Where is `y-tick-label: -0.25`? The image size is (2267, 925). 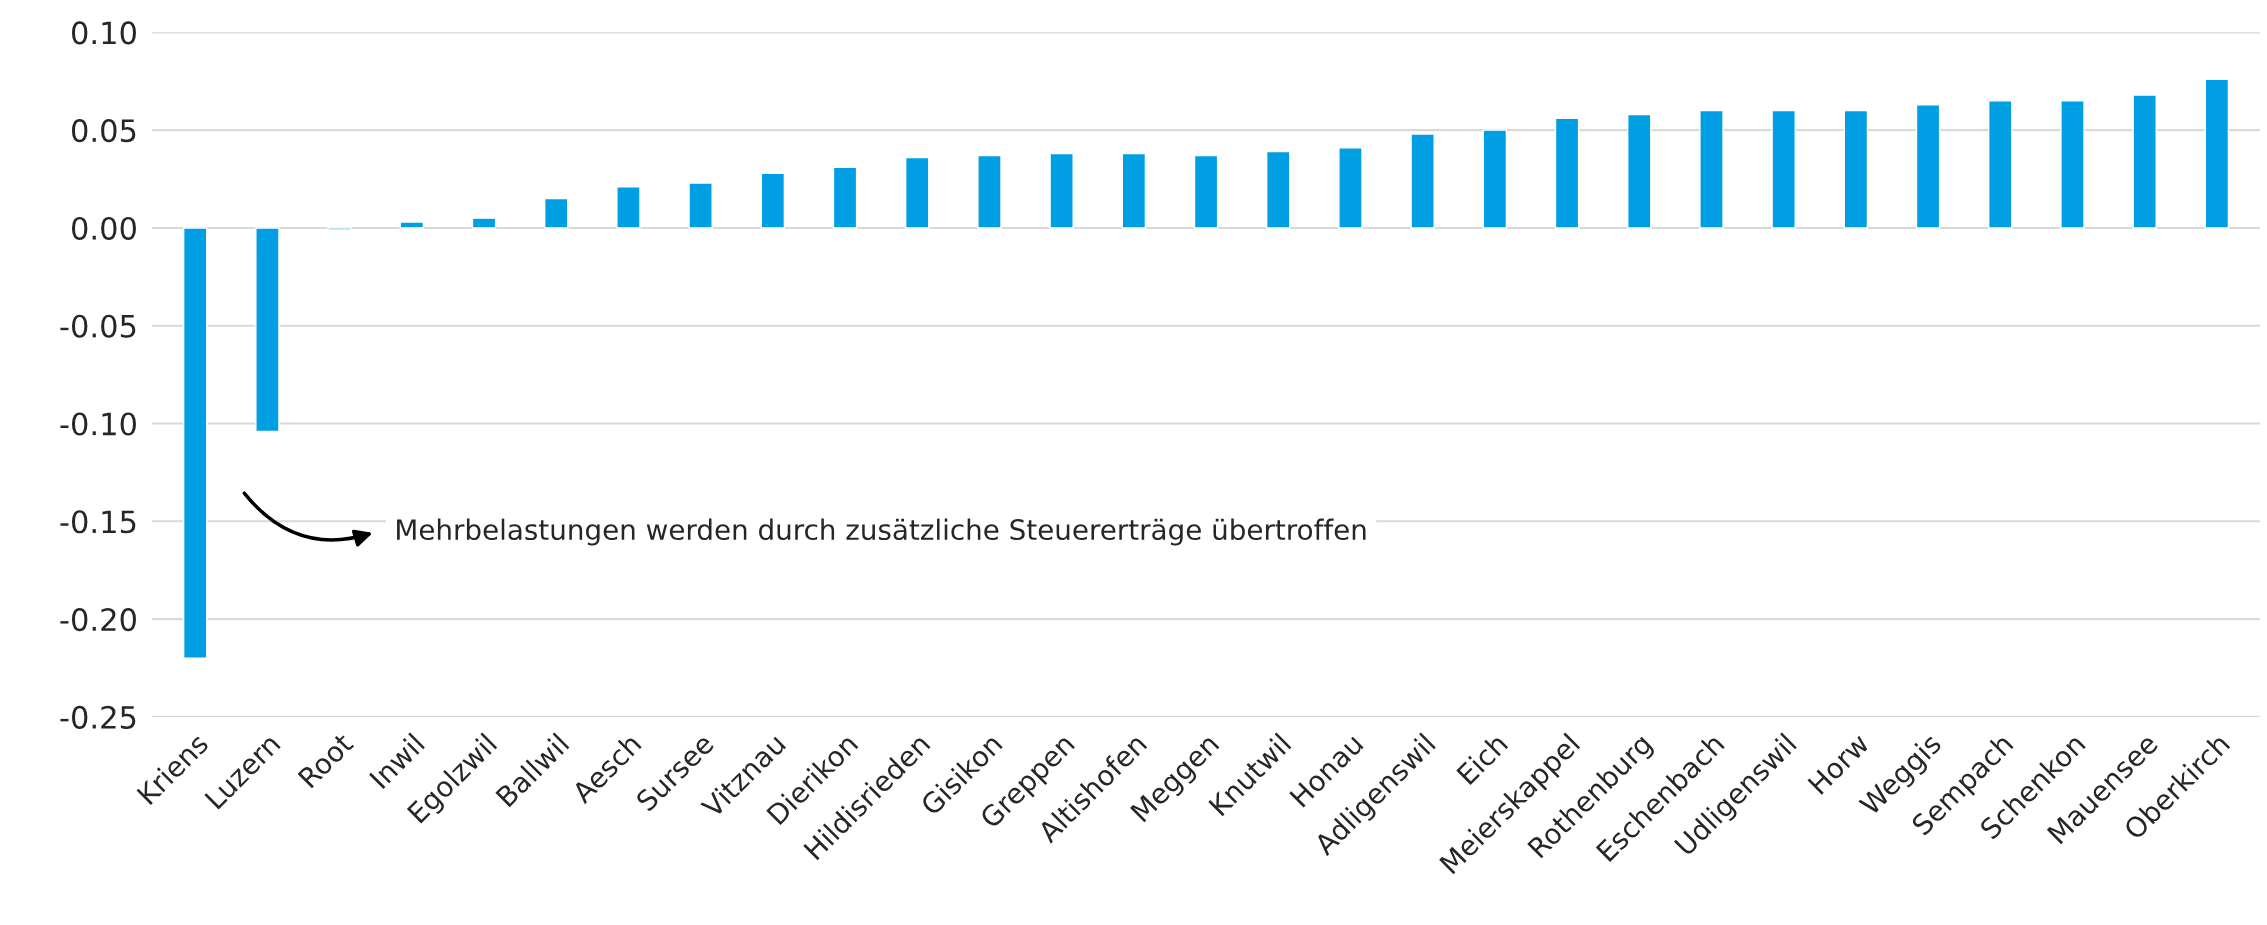 y-tick-label: -0.25 is located at coordinates (98, 717).